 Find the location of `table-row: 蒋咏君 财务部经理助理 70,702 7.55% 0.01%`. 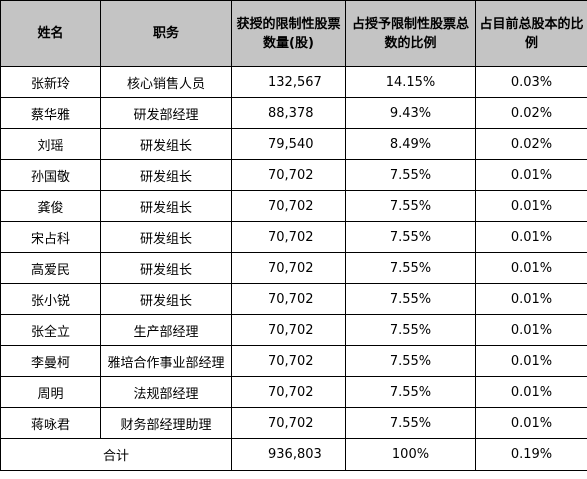

table-row: 蒋咏君 财务部经理助理 70,702 7.55% 0.01% is located at coordinates (293, 423).